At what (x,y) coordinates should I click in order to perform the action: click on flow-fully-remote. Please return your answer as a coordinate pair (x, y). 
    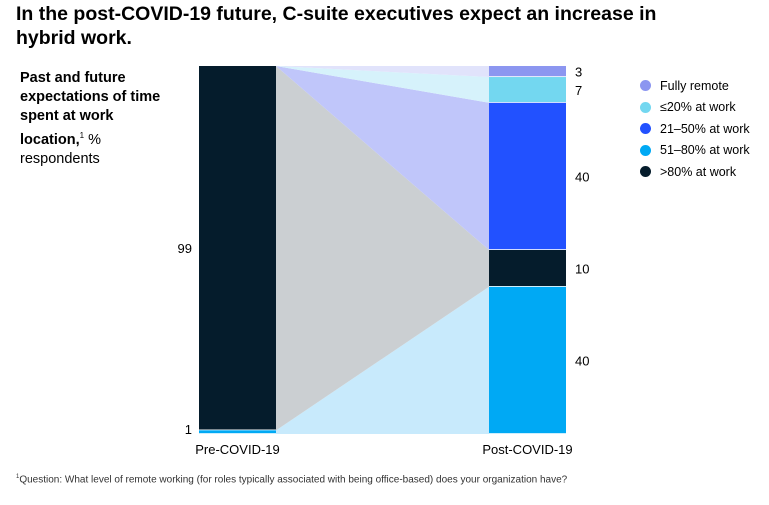
    Looking at the image, I should click on (382, 72).